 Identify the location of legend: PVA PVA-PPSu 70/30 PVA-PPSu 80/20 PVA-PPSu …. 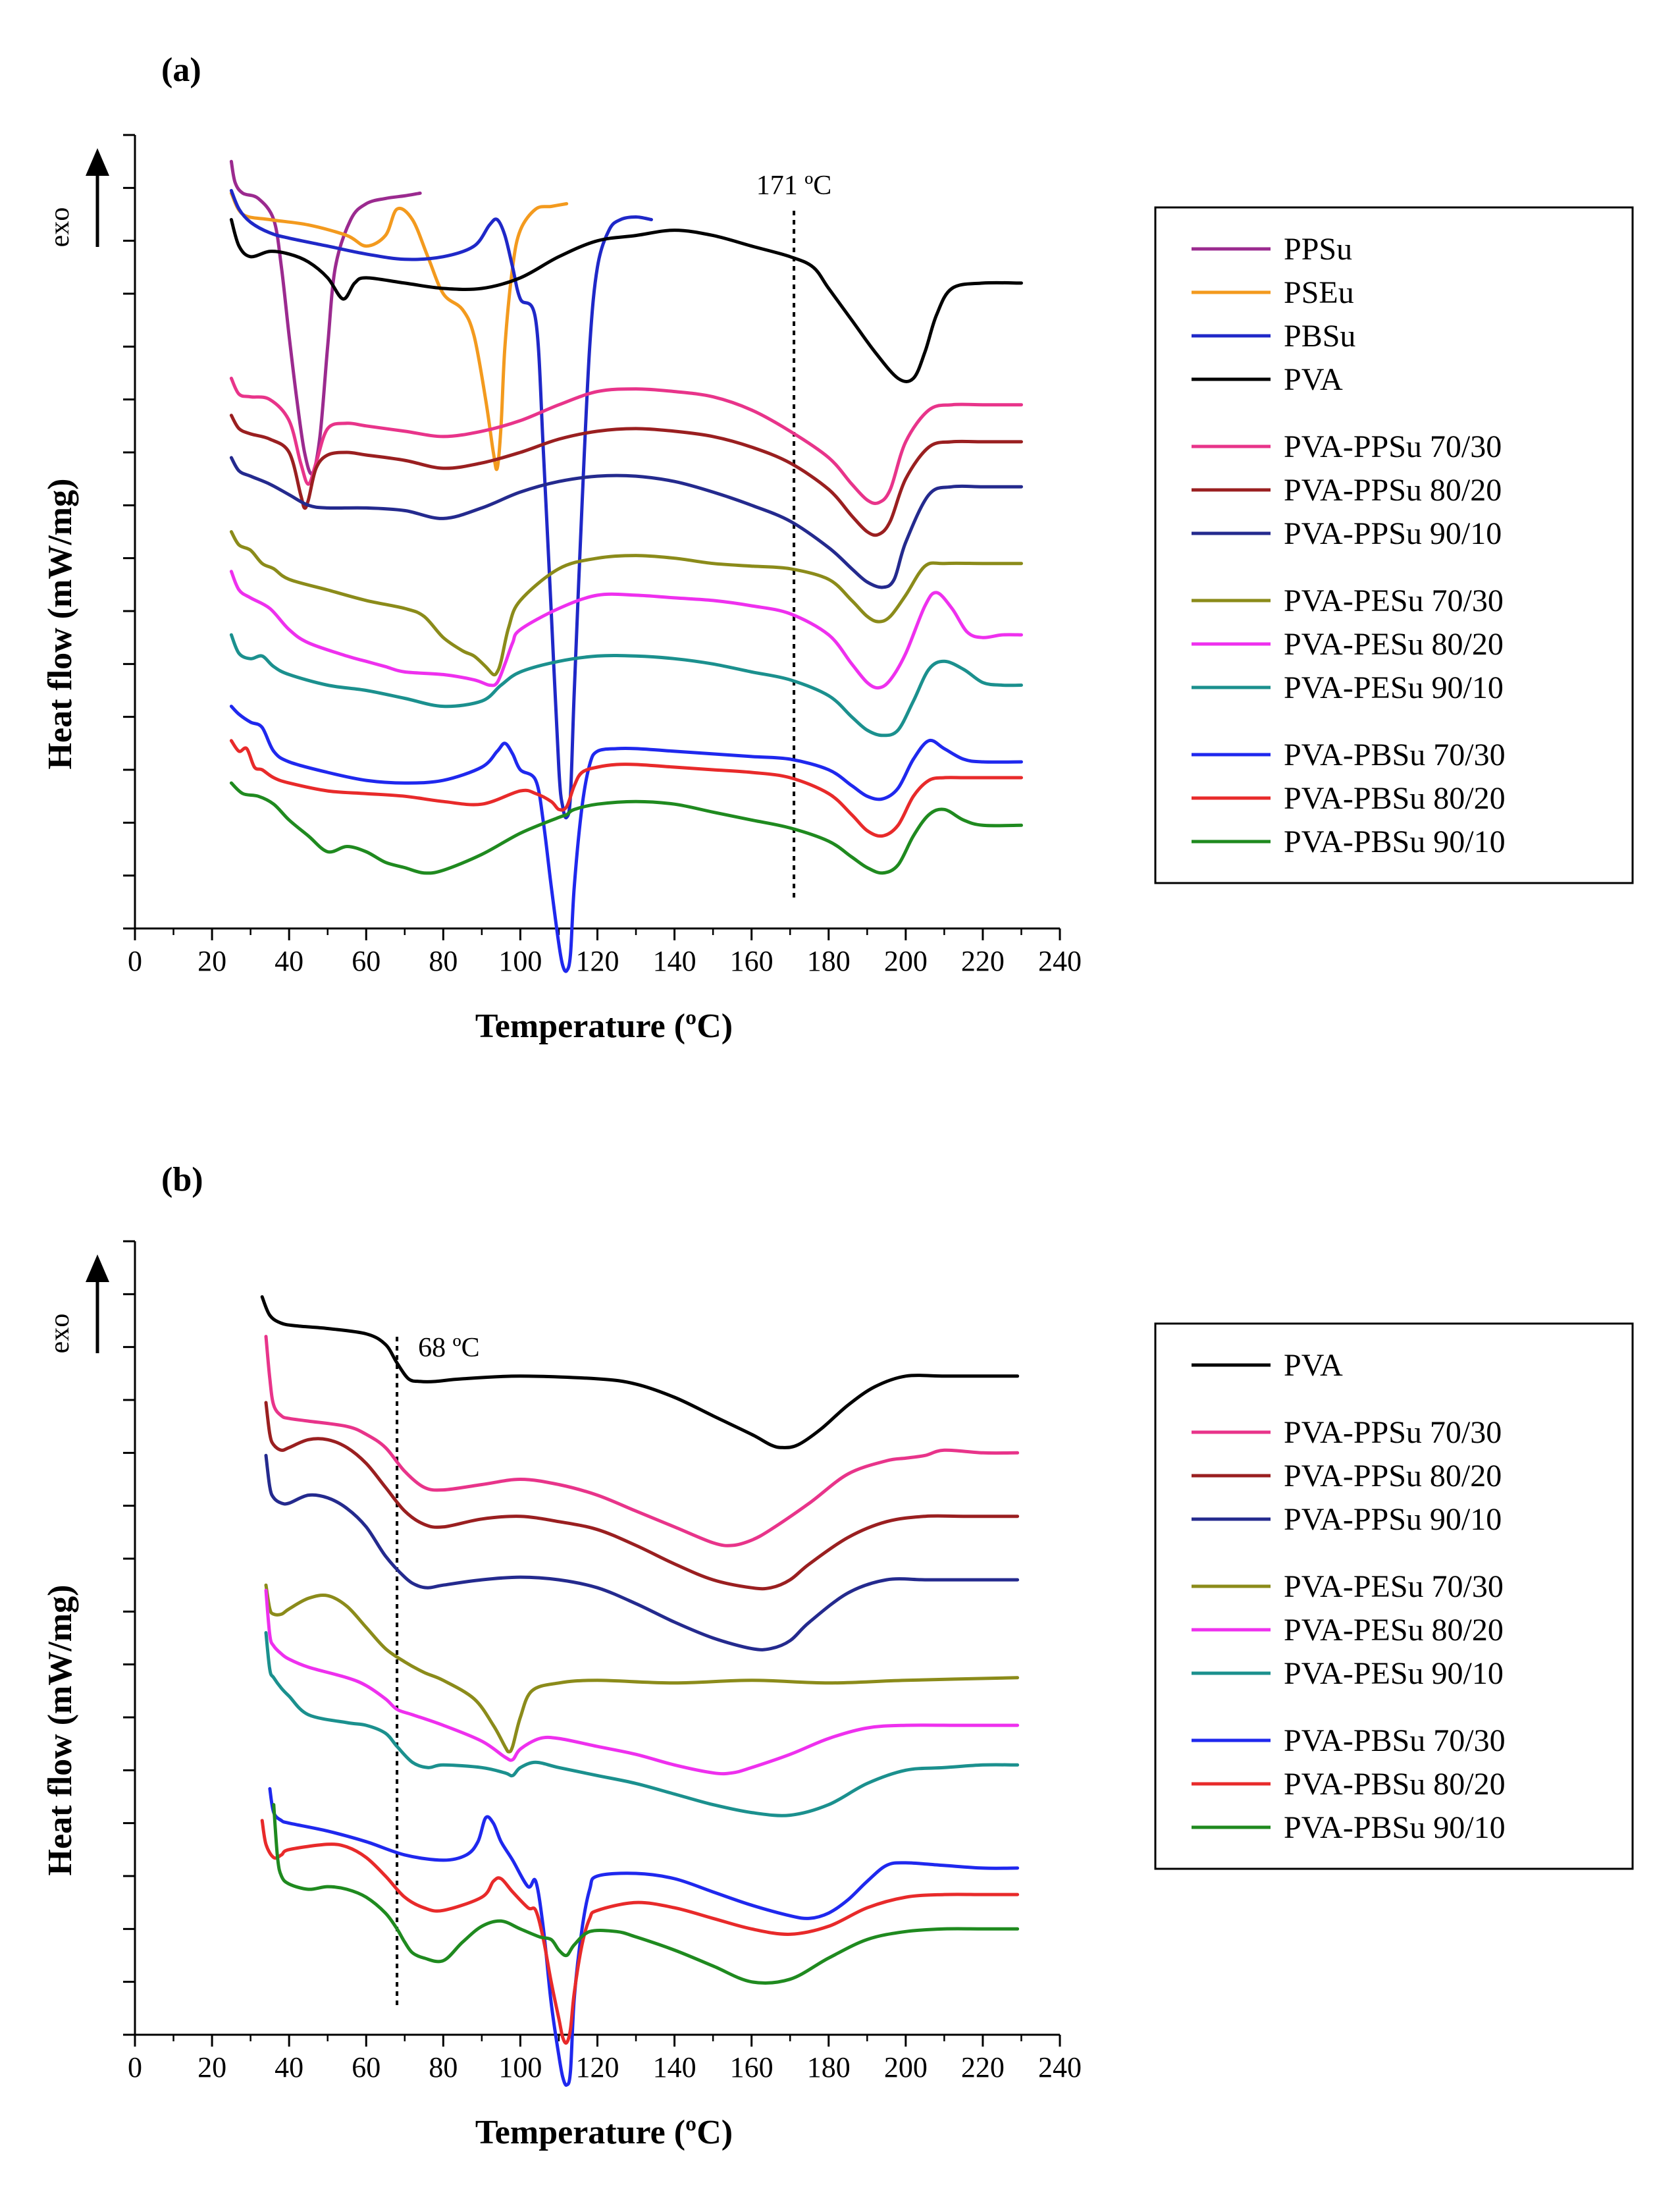
(1394, 1596).